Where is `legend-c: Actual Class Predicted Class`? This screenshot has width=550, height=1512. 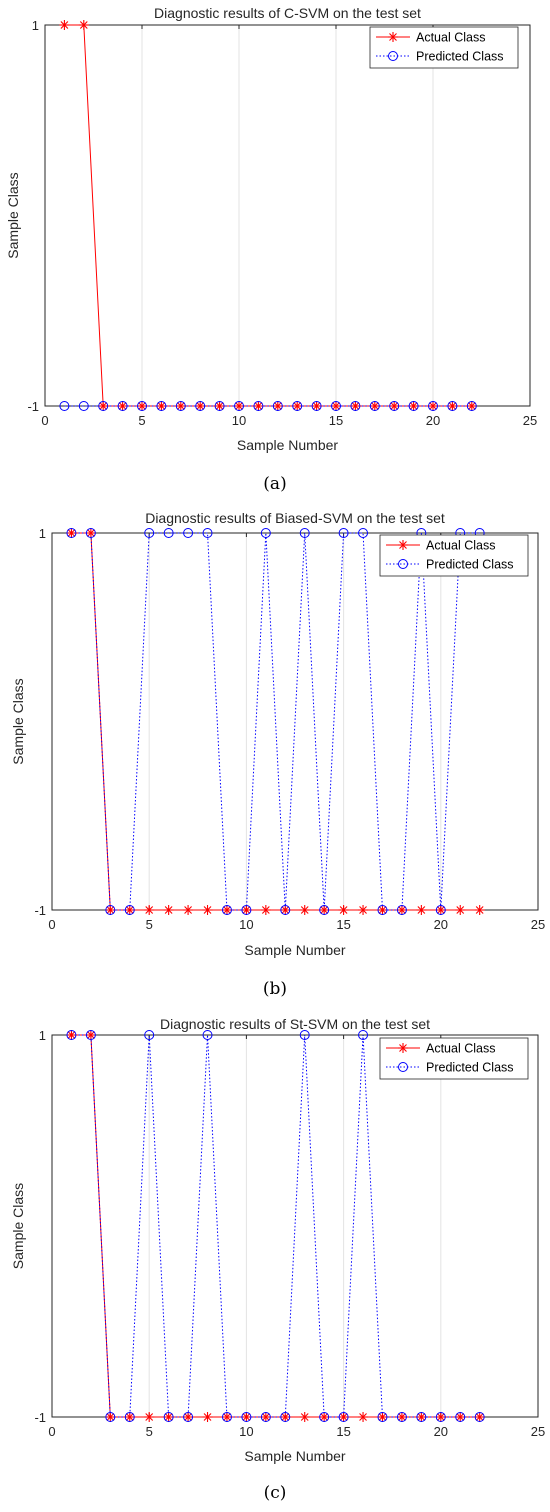 legend-c: Actual Class Predicted Class is located at coordinates (454, 1058).